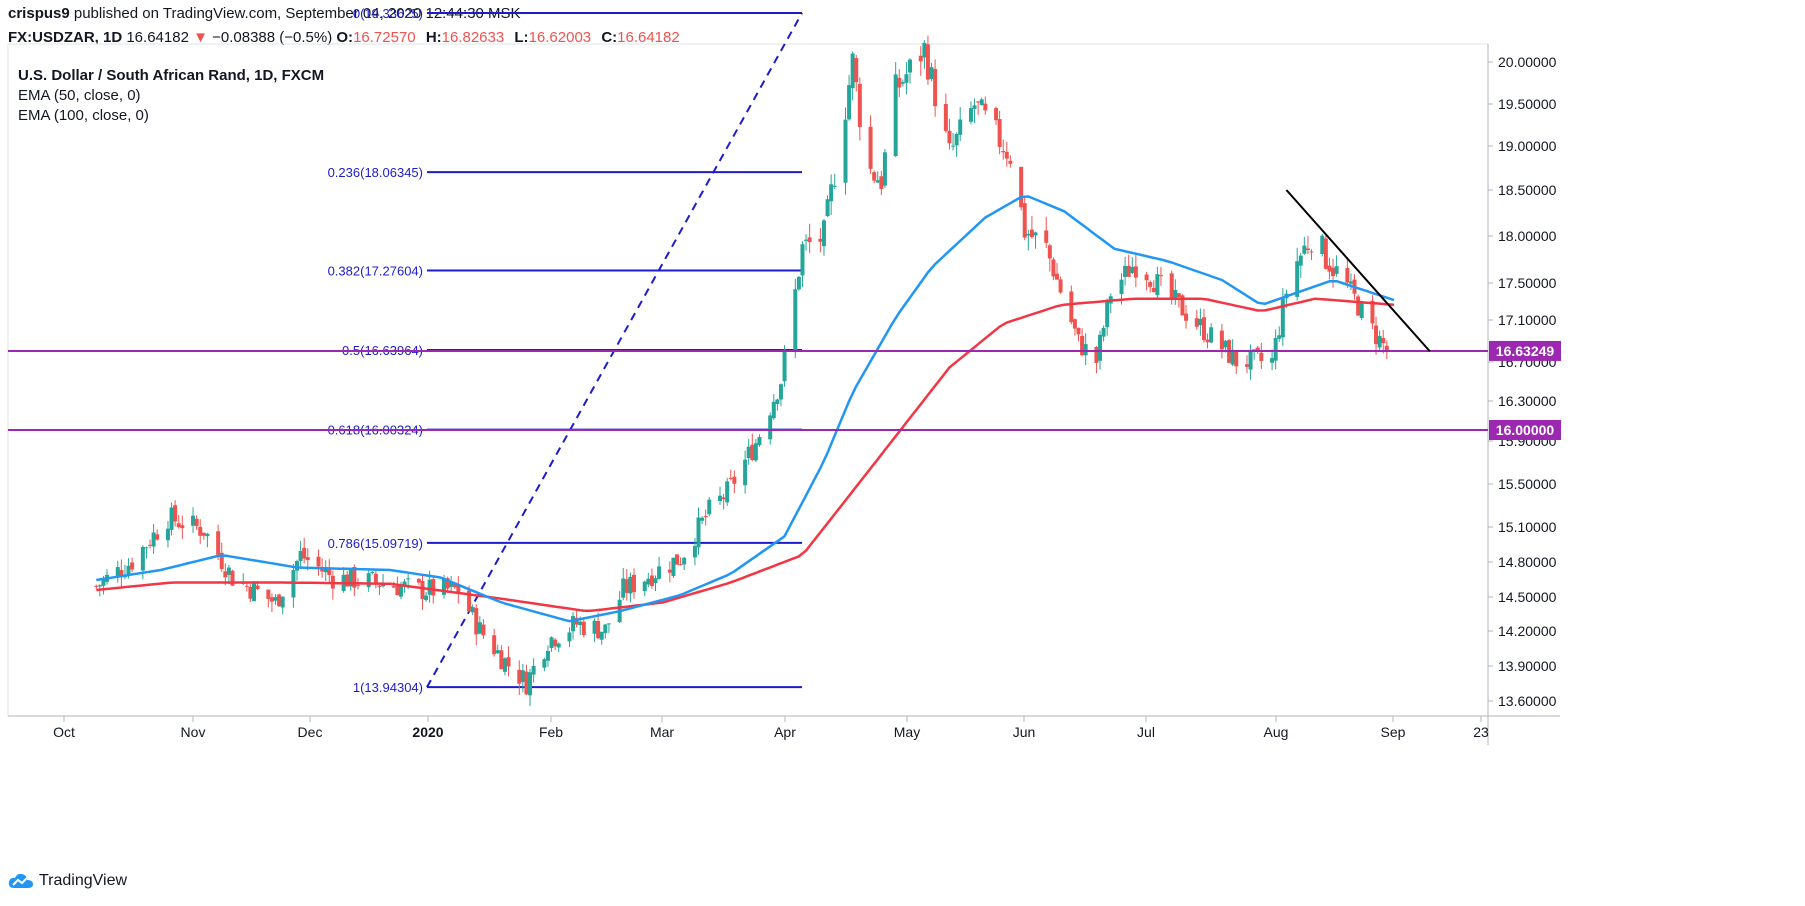 The height and width of the screenshot is (906, 1805). I want to click on price-badge-label: 16.00000, so click(1525, 430).